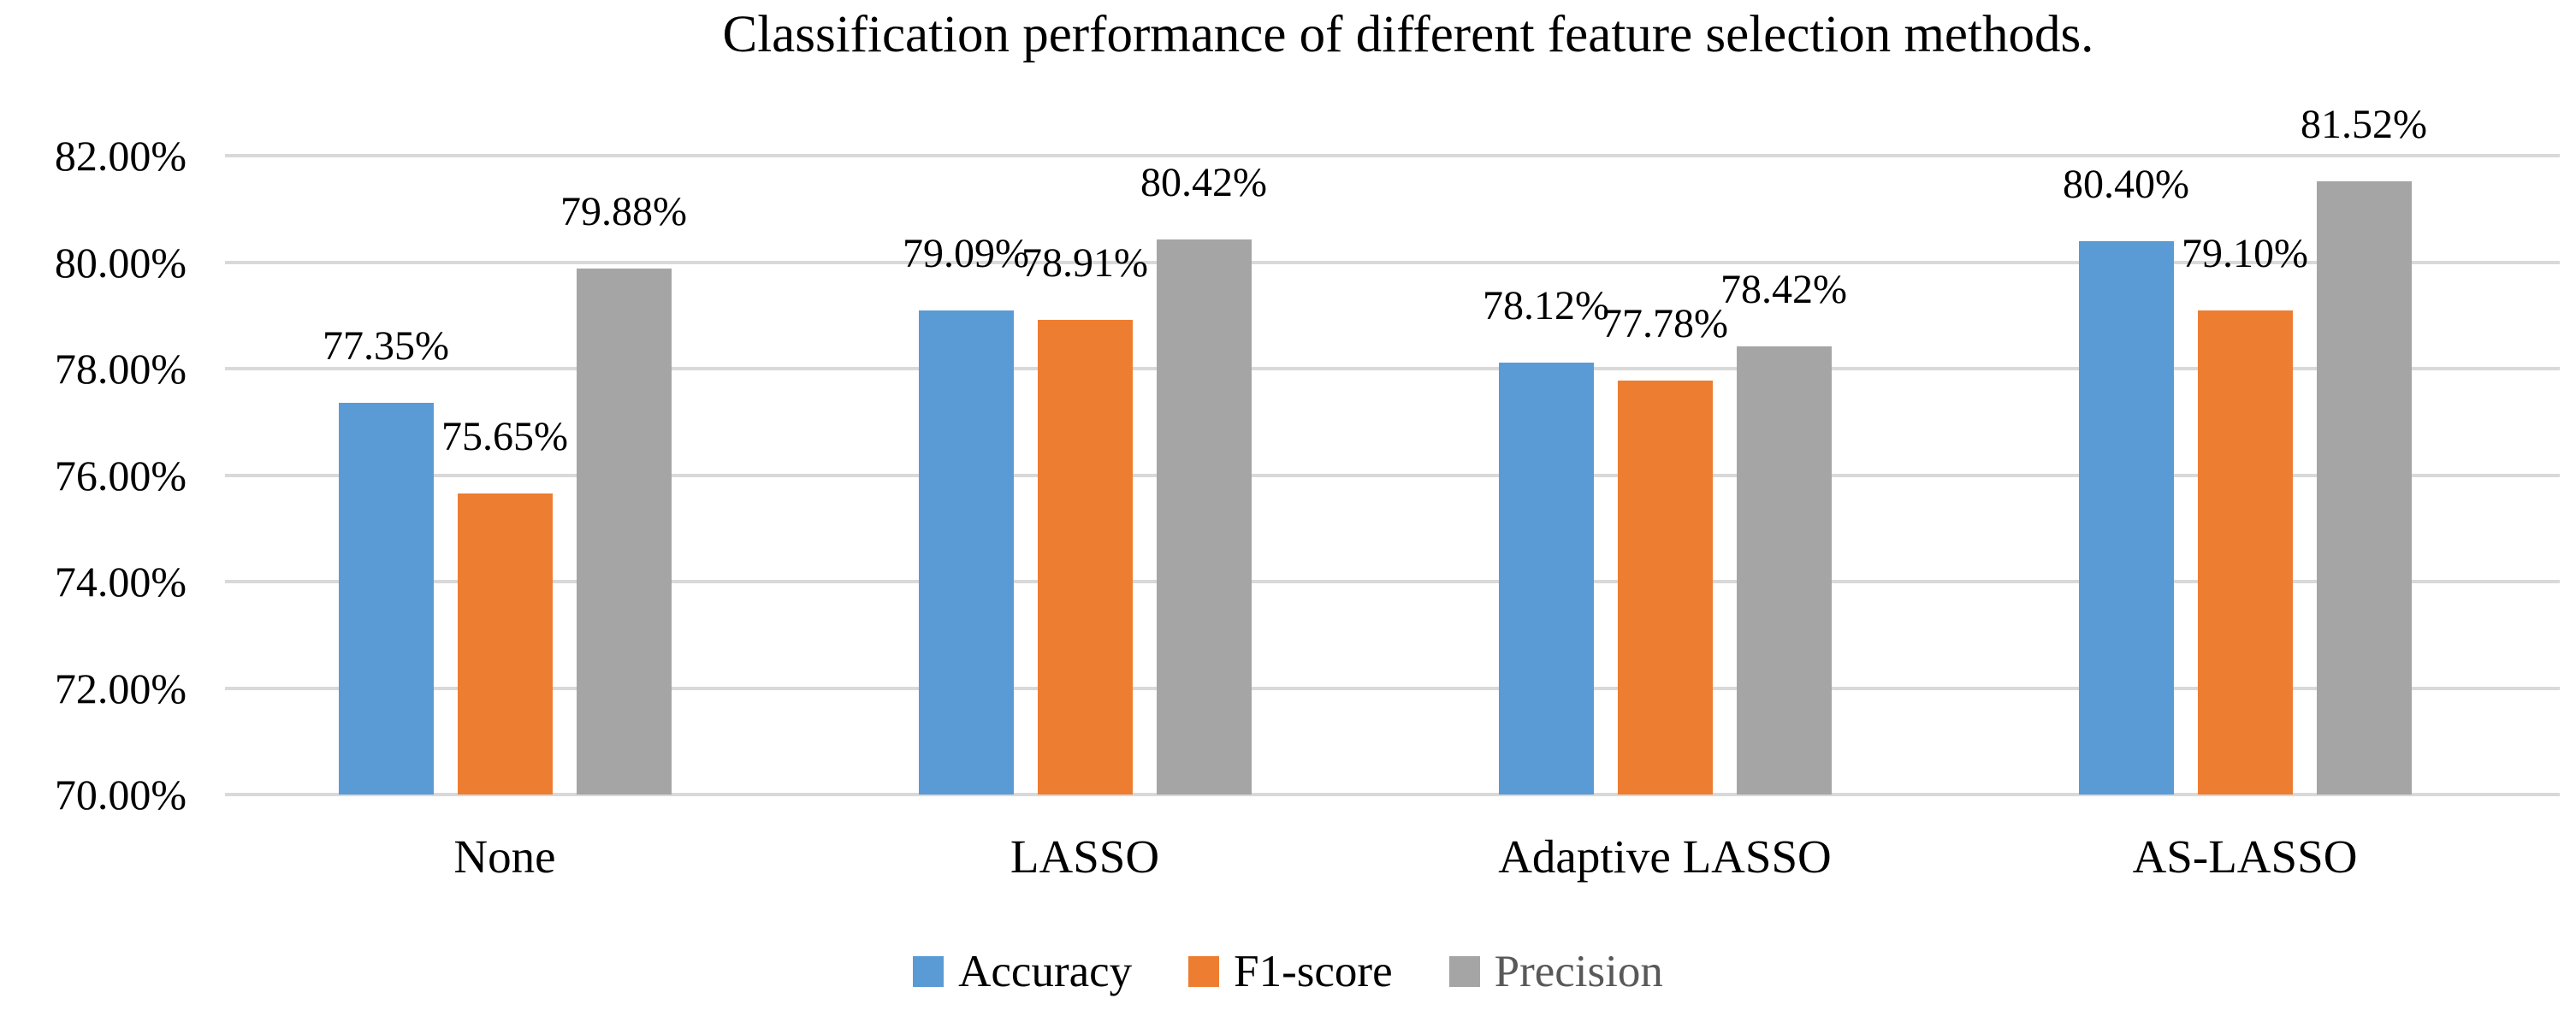  I want to click on legend-label-accuracy: Accuracy, so click(1045, 971).